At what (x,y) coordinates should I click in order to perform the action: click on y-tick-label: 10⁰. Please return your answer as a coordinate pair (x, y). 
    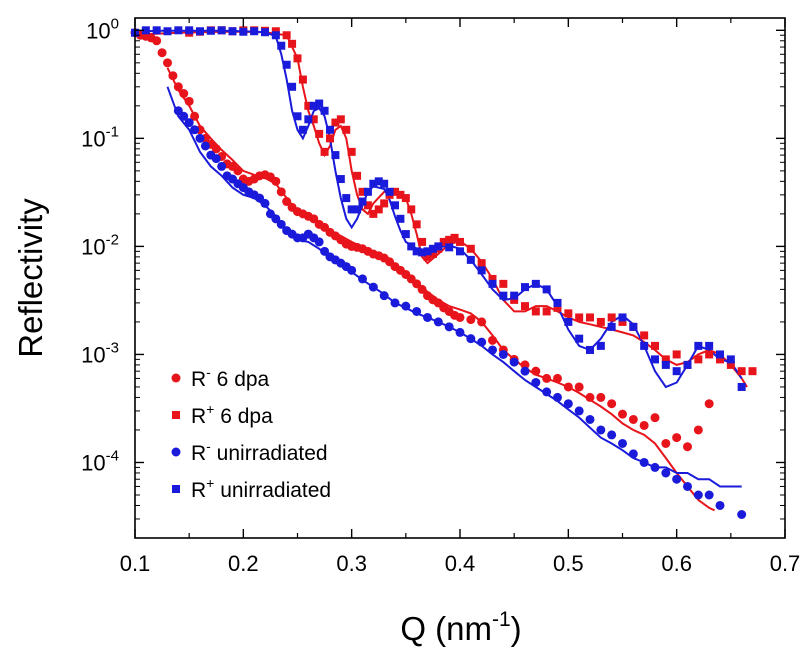
    Looking at the image, I should click on (102, 29).